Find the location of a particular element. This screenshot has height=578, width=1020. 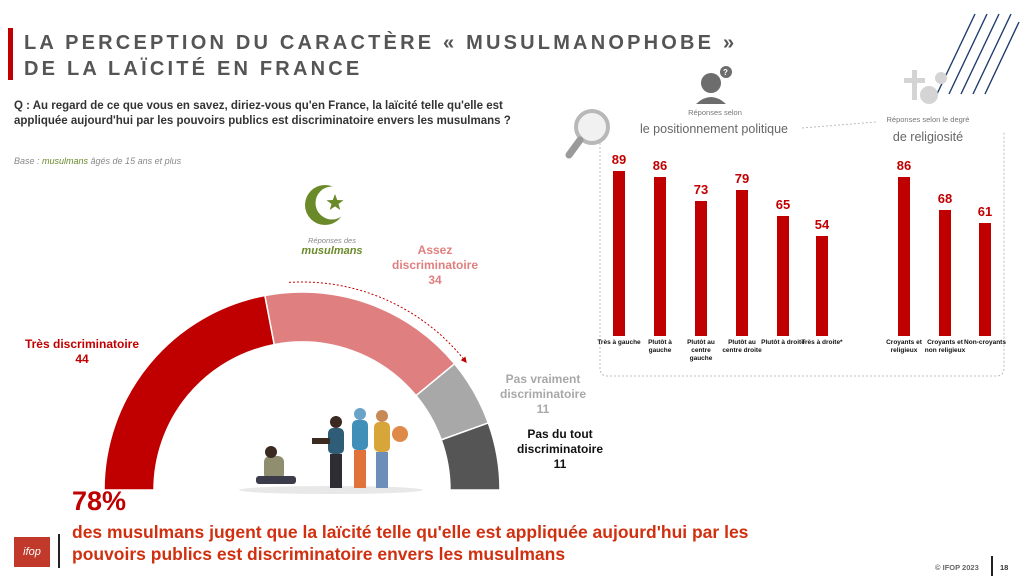

politics-bar-value-2: 73 is located at coordinates (701, 189).